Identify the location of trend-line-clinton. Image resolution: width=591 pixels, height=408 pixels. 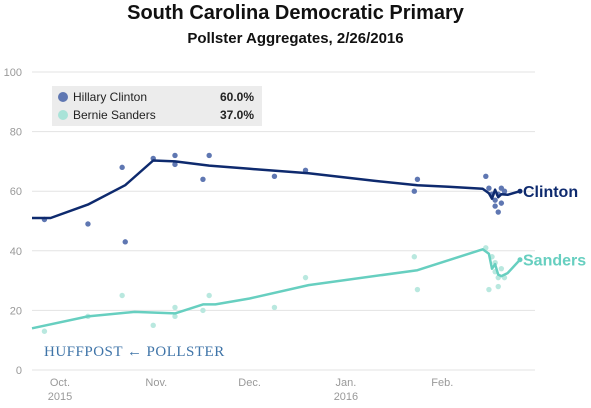
(276, 189).